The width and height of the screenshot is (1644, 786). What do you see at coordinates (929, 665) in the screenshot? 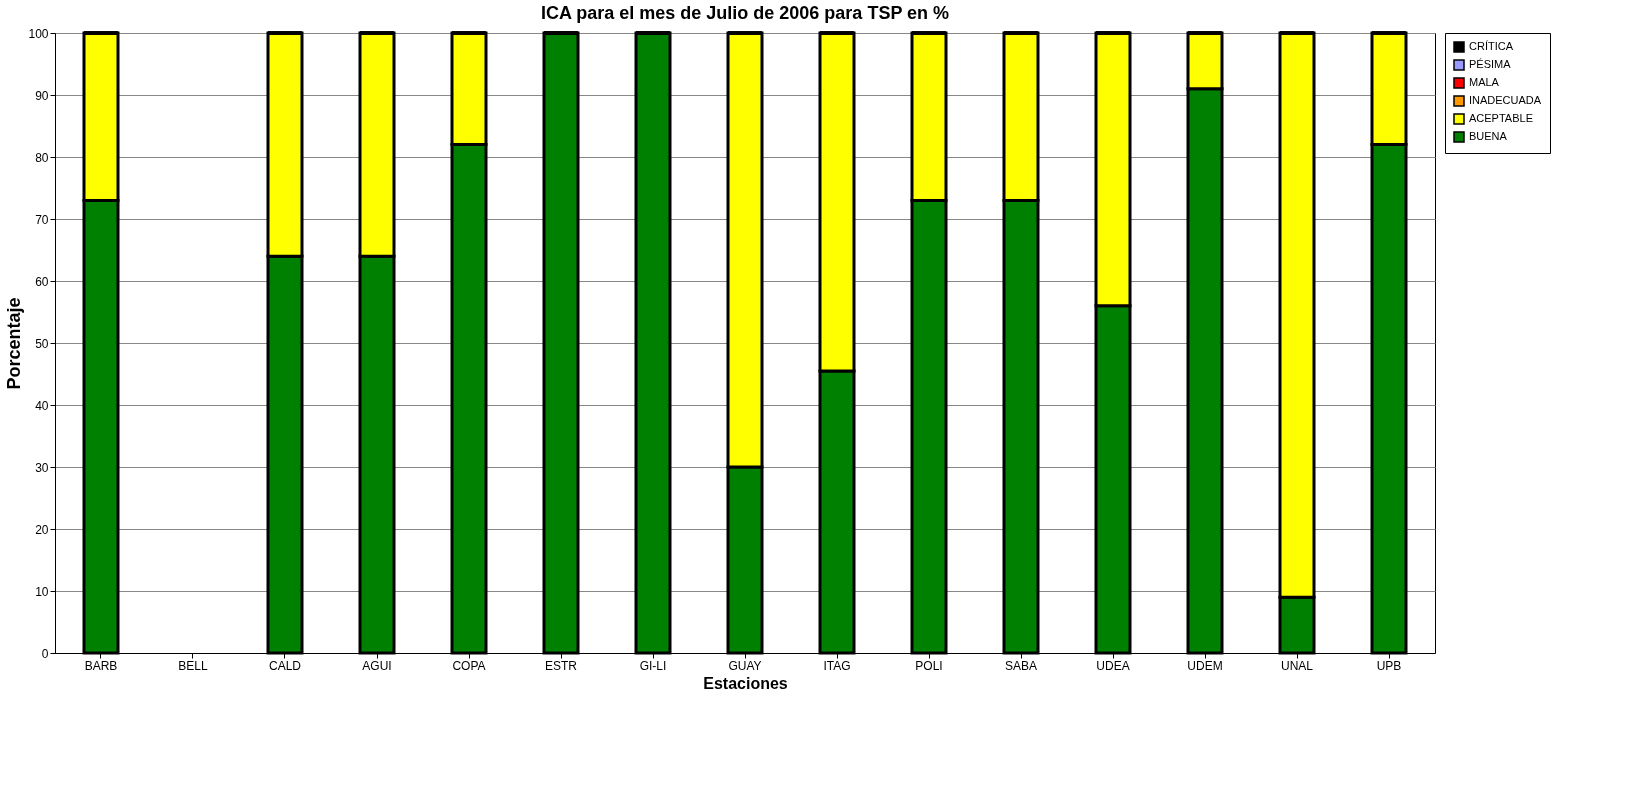
I see `x-tick-label: POLI` at bounding box center [929, 665].